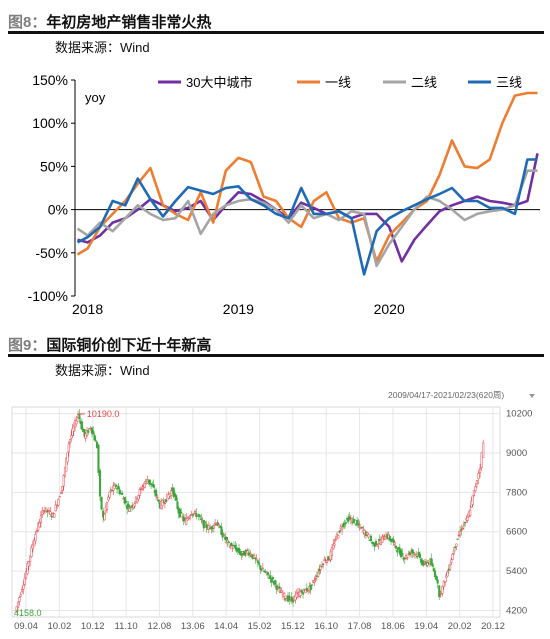 The width and height of the screenshot is (550, 639). What do you see at coordinates (28, 613) in the screenshot?
I see `min-value-label: 4158.0` at bounding box center [28, 613].